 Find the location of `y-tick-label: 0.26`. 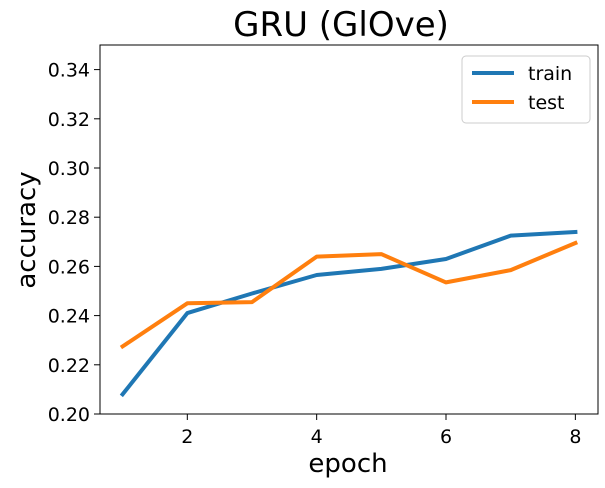

y-tick-label: 0.26 is located at coordinates (69, 267).